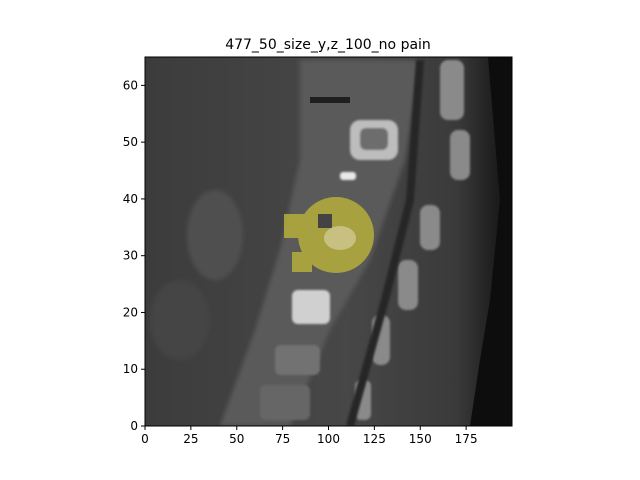 This screenshot has width=640, height=480. Describe the element at coordinates (130, 256) in the screenshot. I see `y-tick-label: 30` at that location.